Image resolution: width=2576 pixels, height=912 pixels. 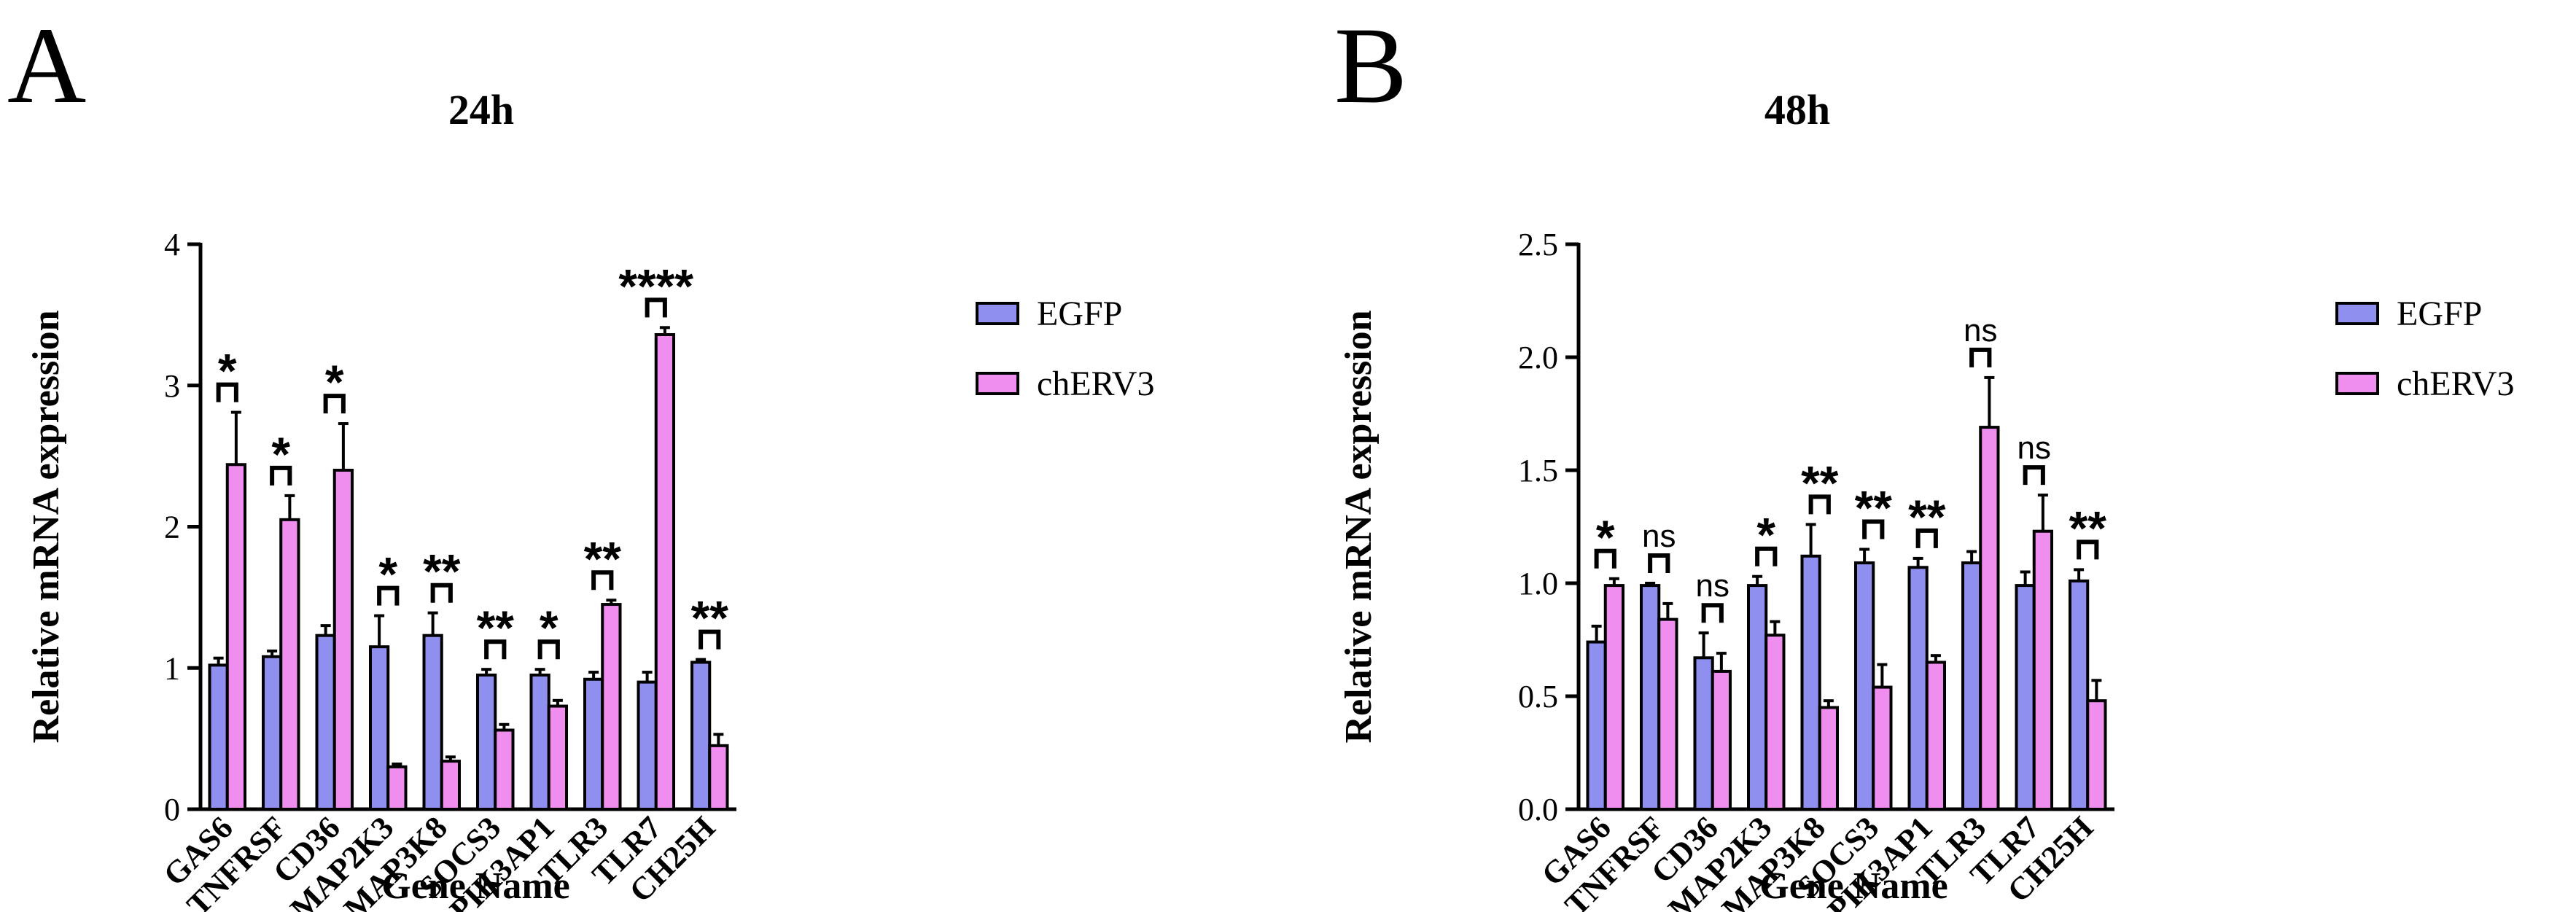 What do you see at coordinates (1370, 65) in the screenshot?
I see `panel-letter: B` at bounding box center [1370, 65].